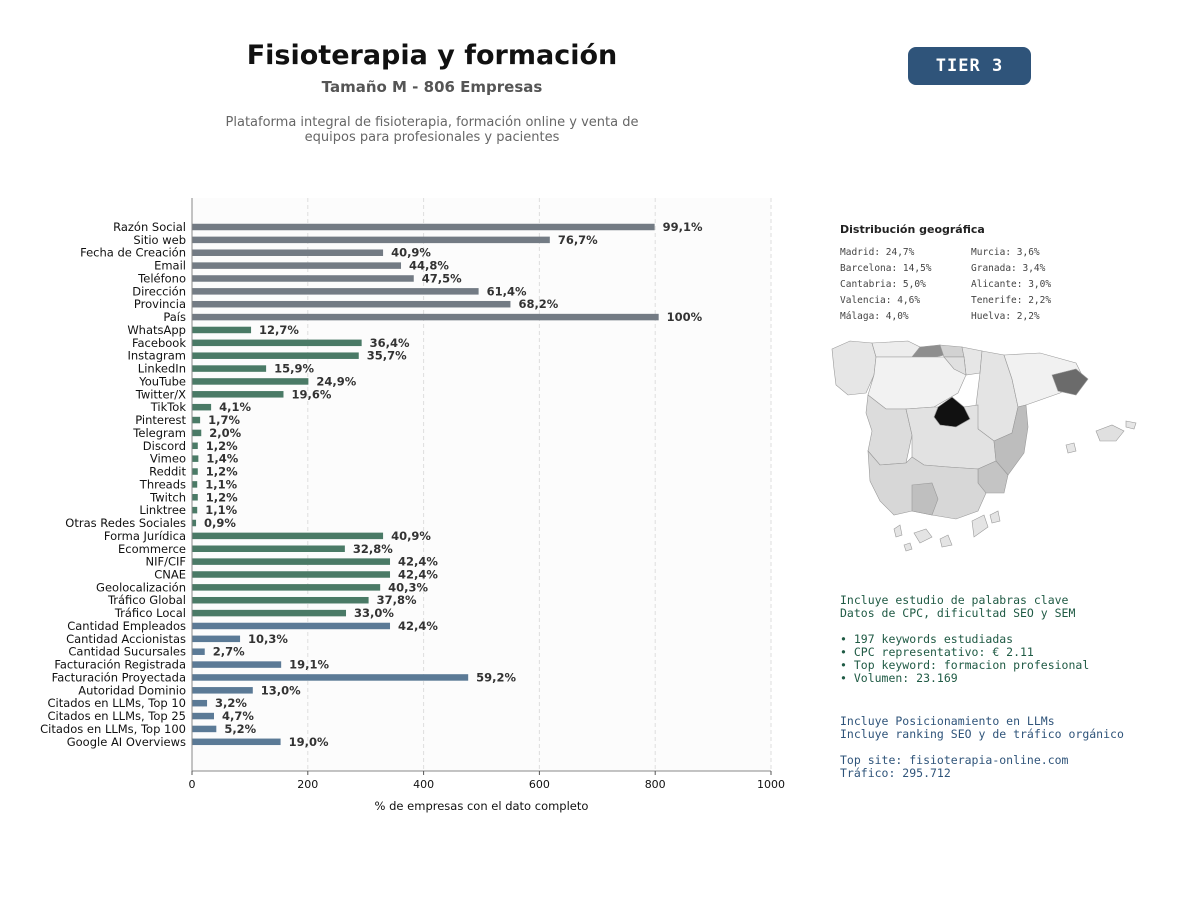 This screenshot has height=900, width=1200. What do you see at coordinates (955, 366) in the screenshot?
I see `map-region-la-rioja` at bounding box center [955, 366].